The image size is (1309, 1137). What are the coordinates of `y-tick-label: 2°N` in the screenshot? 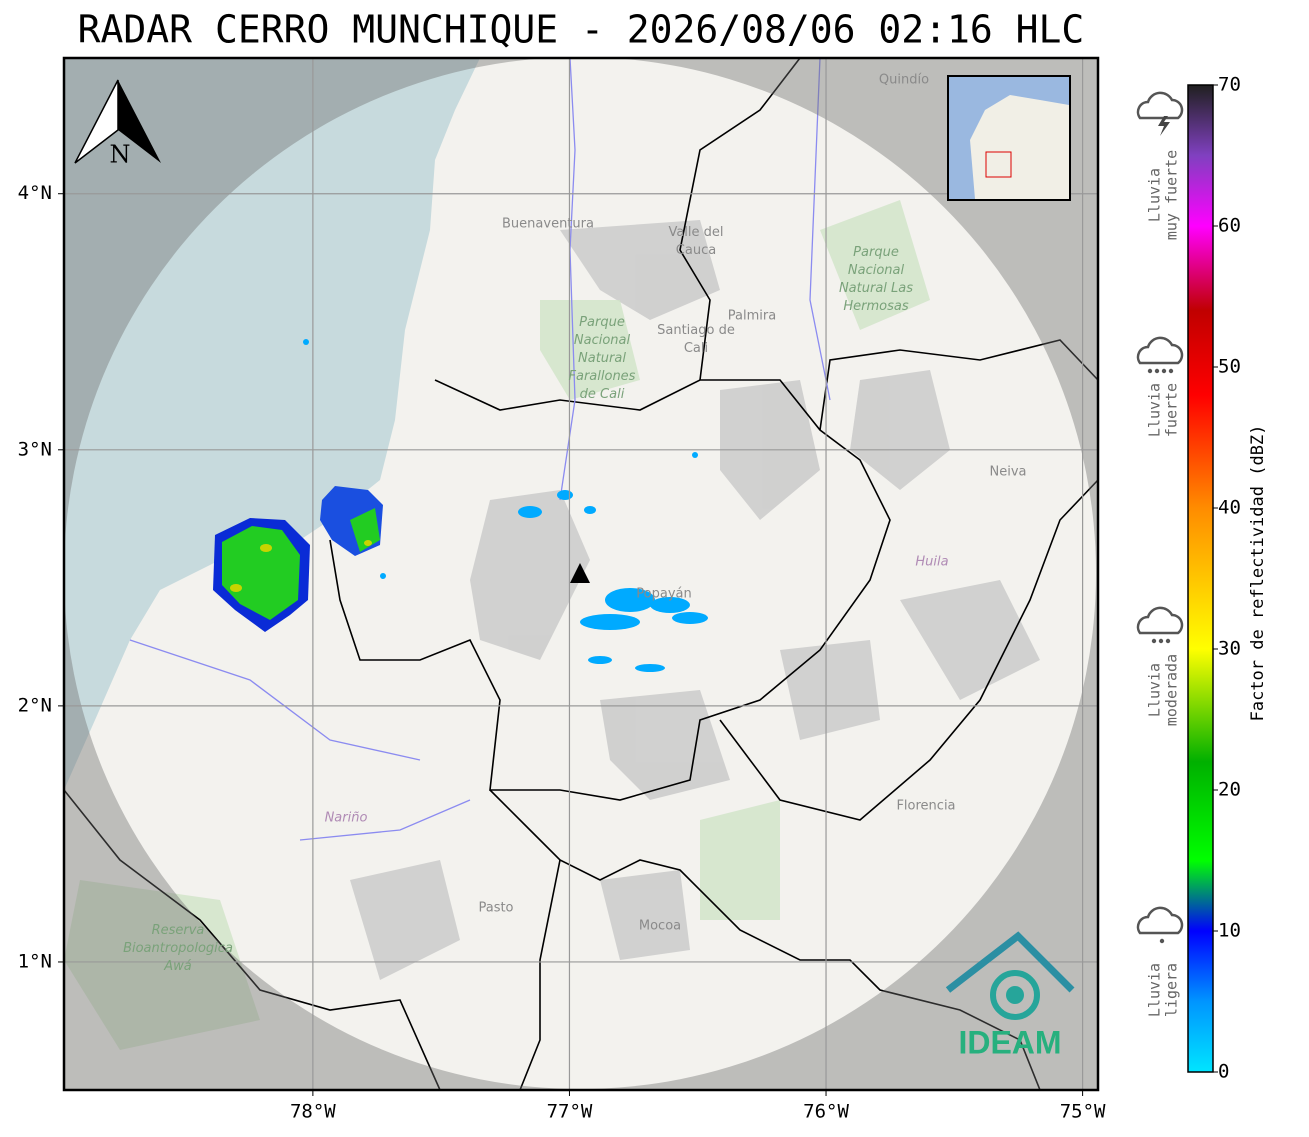 It's located at (35, 705).